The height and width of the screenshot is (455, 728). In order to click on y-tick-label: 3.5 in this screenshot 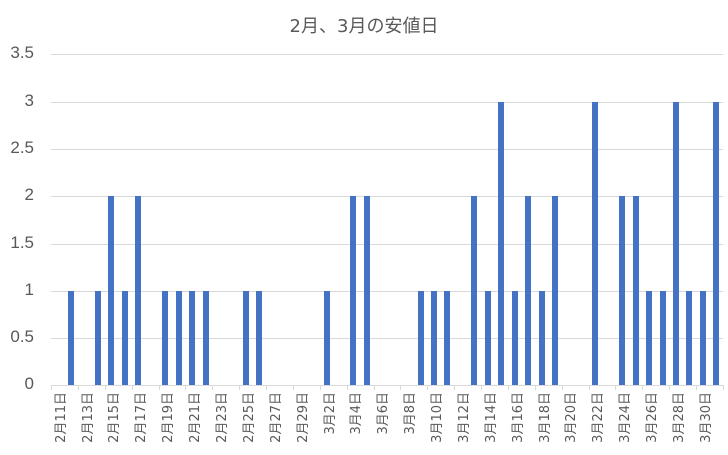, I will do `click(22, 52)`.